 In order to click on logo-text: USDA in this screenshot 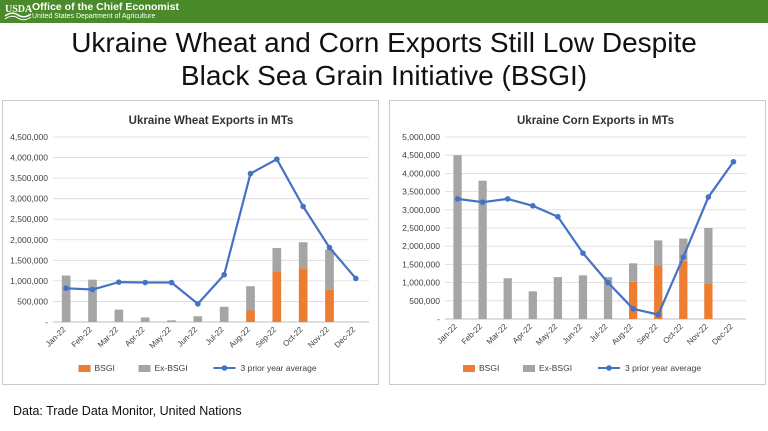, I will do `click(18, 9)`.